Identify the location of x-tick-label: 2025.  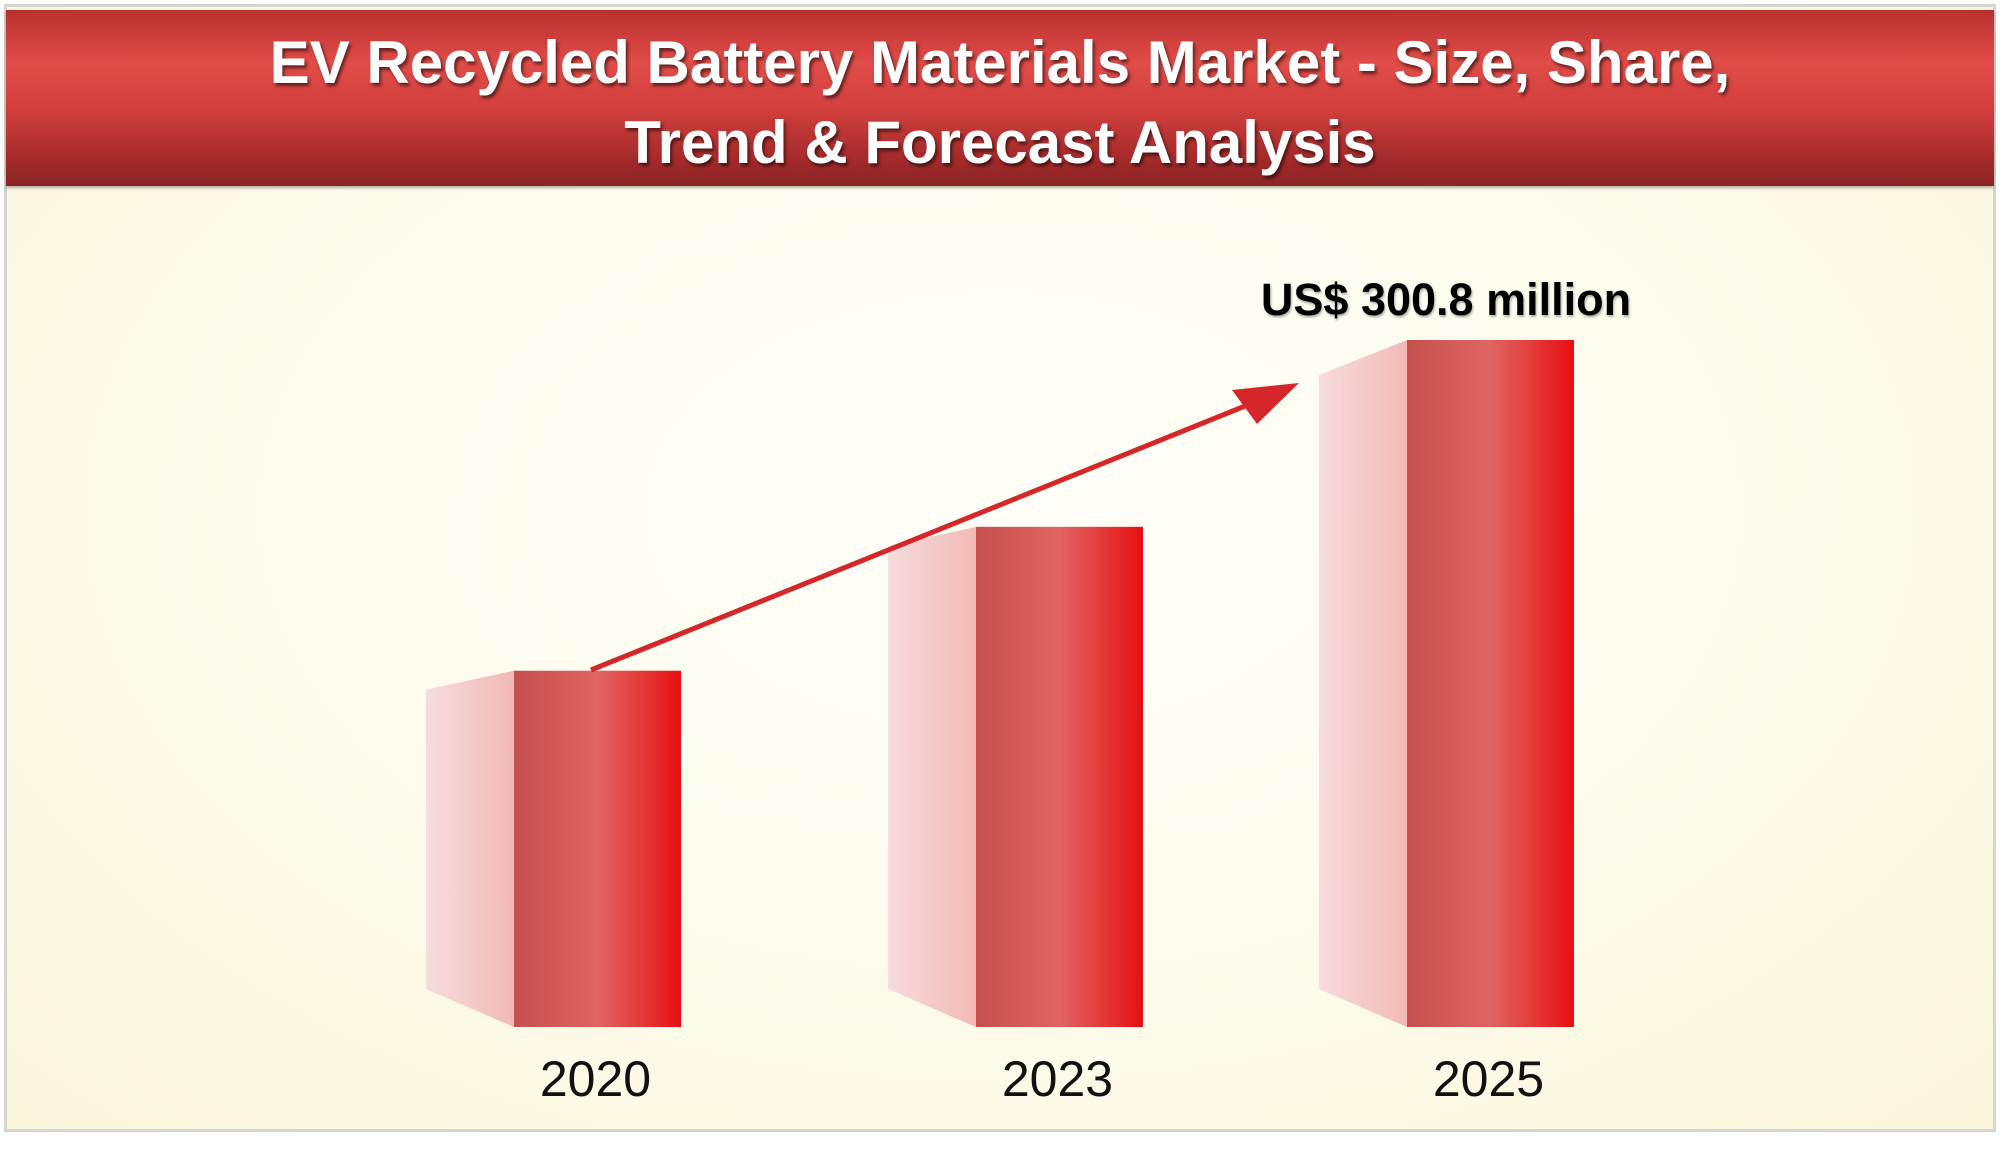
(1488, 1079).